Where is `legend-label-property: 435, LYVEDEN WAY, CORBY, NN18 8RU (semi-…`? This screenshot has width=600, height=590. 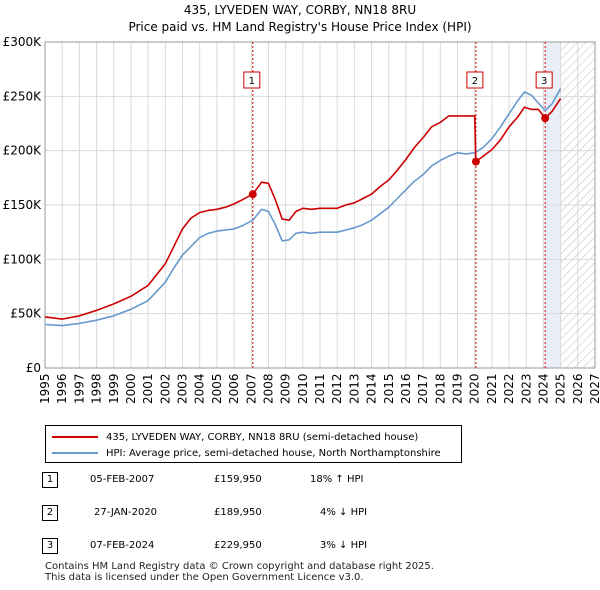 legend-label-property: 435, LYVEDEN WAY, CORBY, NN18 8RU (semi-… is located at coordinates (262, 437).